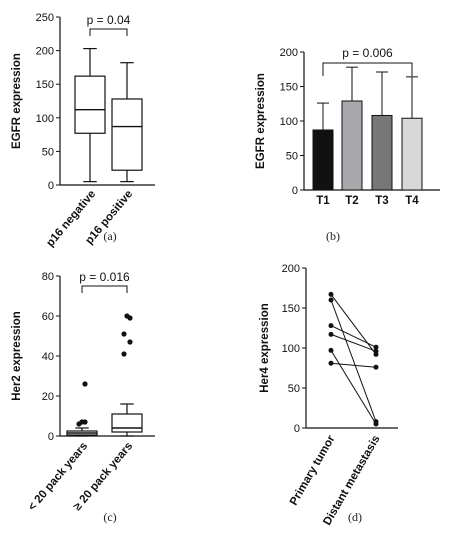 This screenshot has height=550, width=451. I want to click on y-tick-label: 250, so click(45, 18).